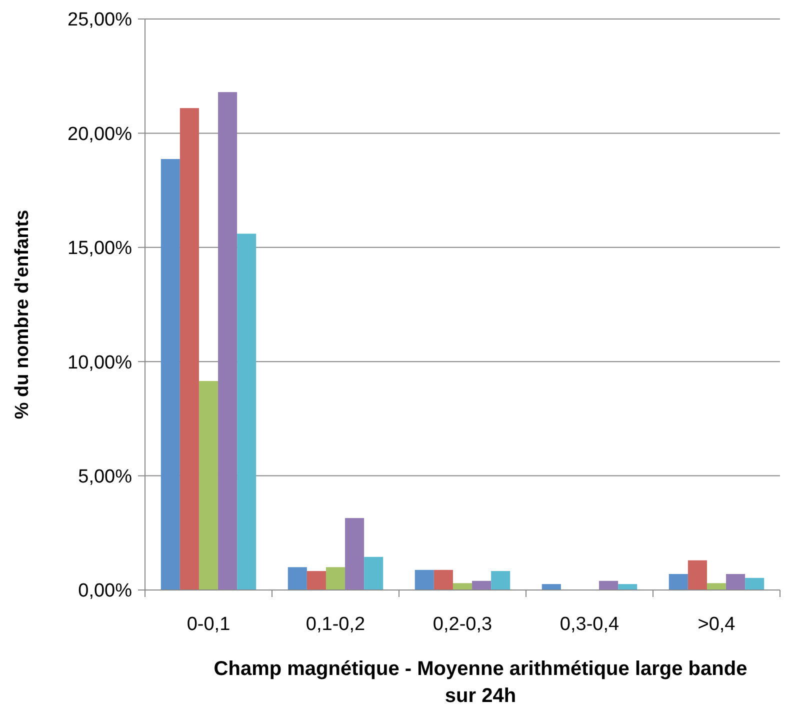 The image size is (790, 707). Describe the element at coordinates (22, 315) in the screenshot. I see `y-axis-title: % du nombre d'enfants` at that location.